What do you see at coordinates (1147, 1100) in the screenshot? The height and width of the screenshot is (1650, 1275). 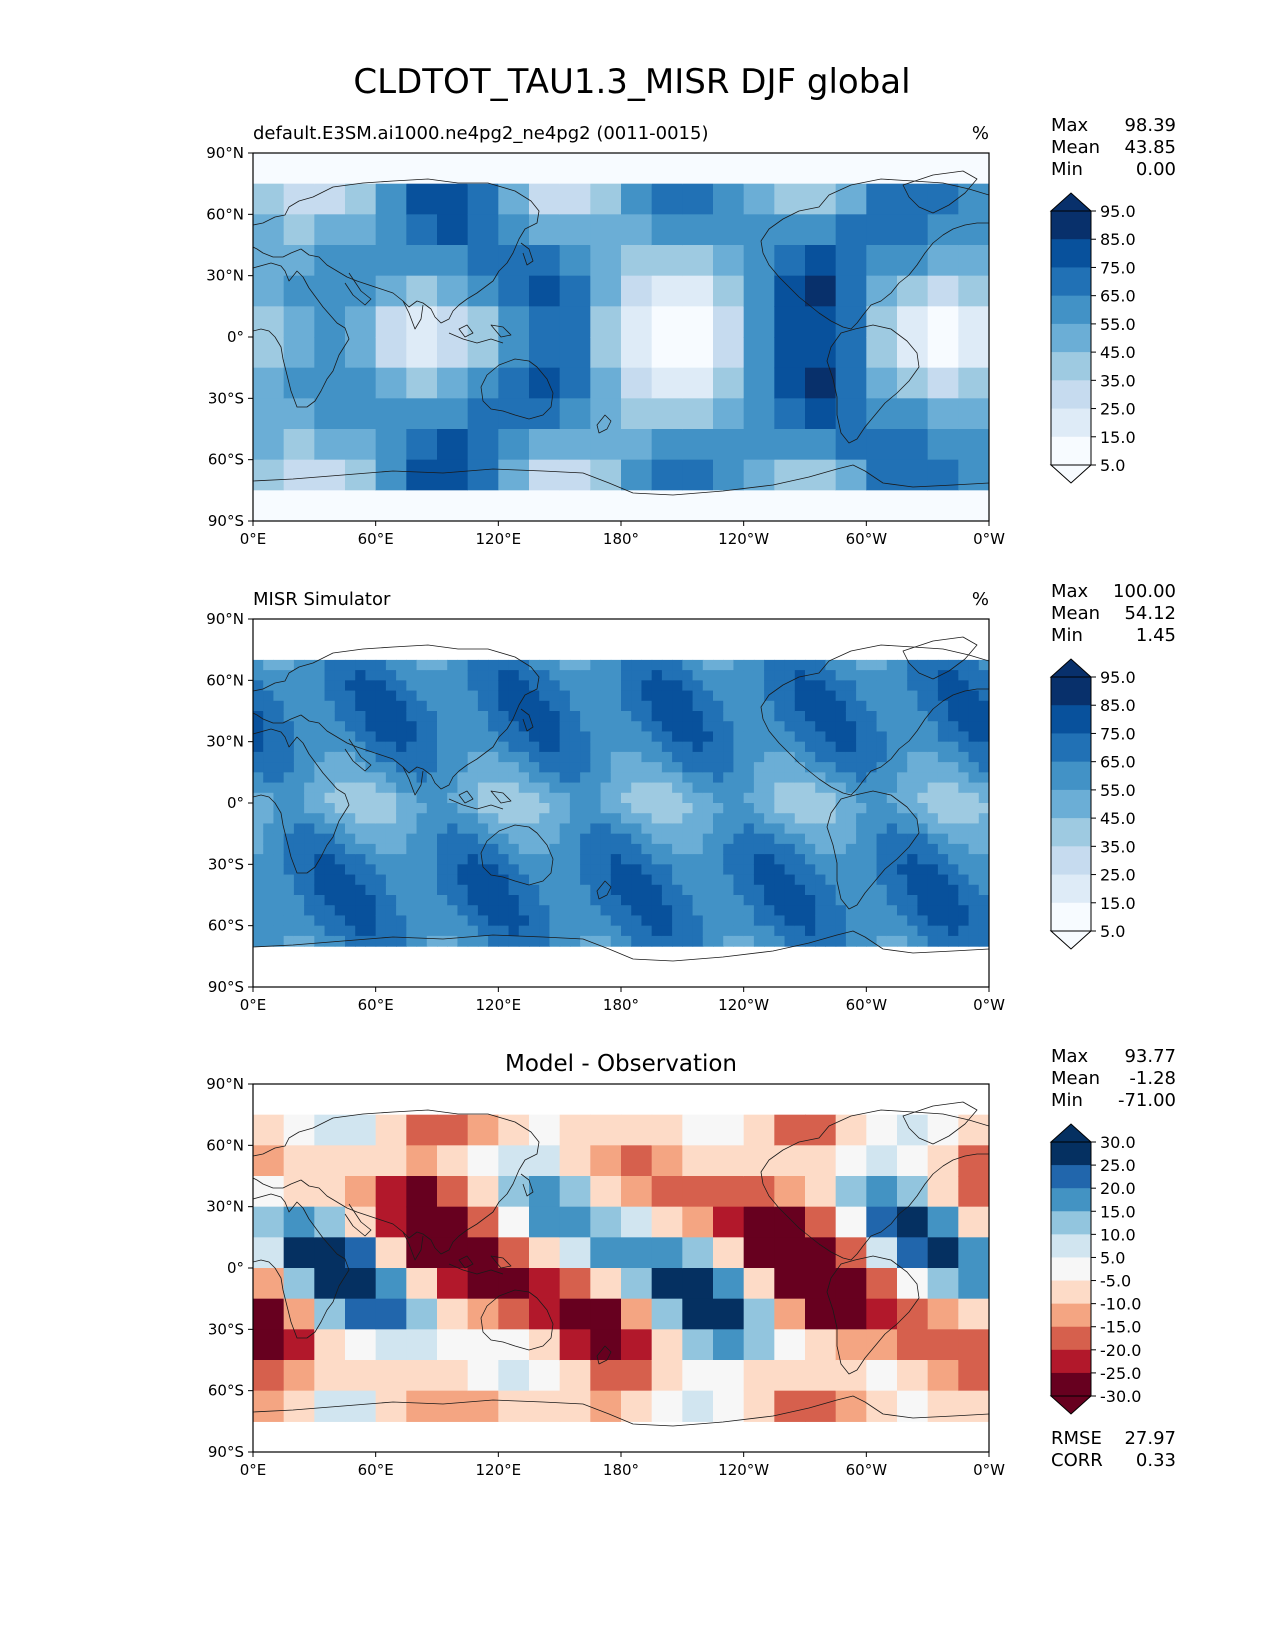 I see `stat-value: -71.00` at bounding box center [1147, 1100].